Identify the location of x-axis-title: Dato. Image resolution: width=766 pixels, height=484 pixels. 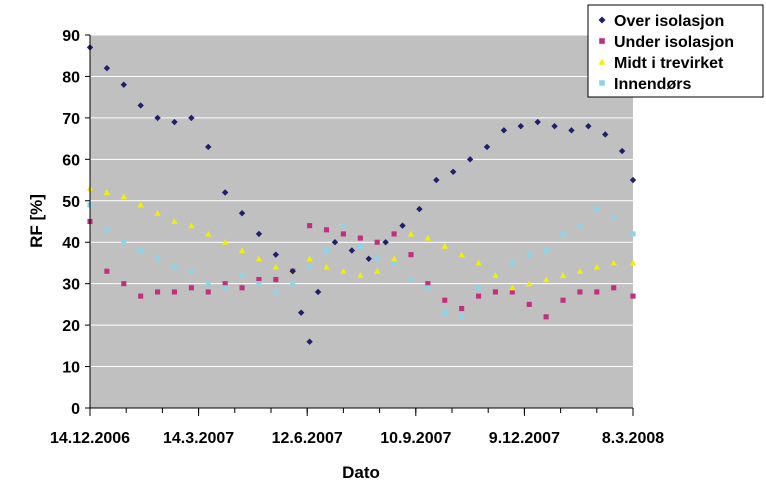
(361, 472).